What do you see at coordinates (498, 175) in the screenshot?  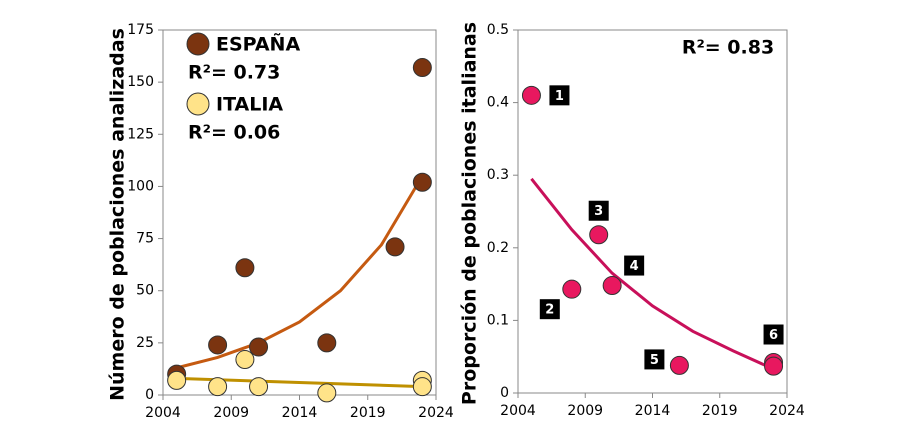 I see `y-tick-label: 0.3` at bounding box center [498, 175].